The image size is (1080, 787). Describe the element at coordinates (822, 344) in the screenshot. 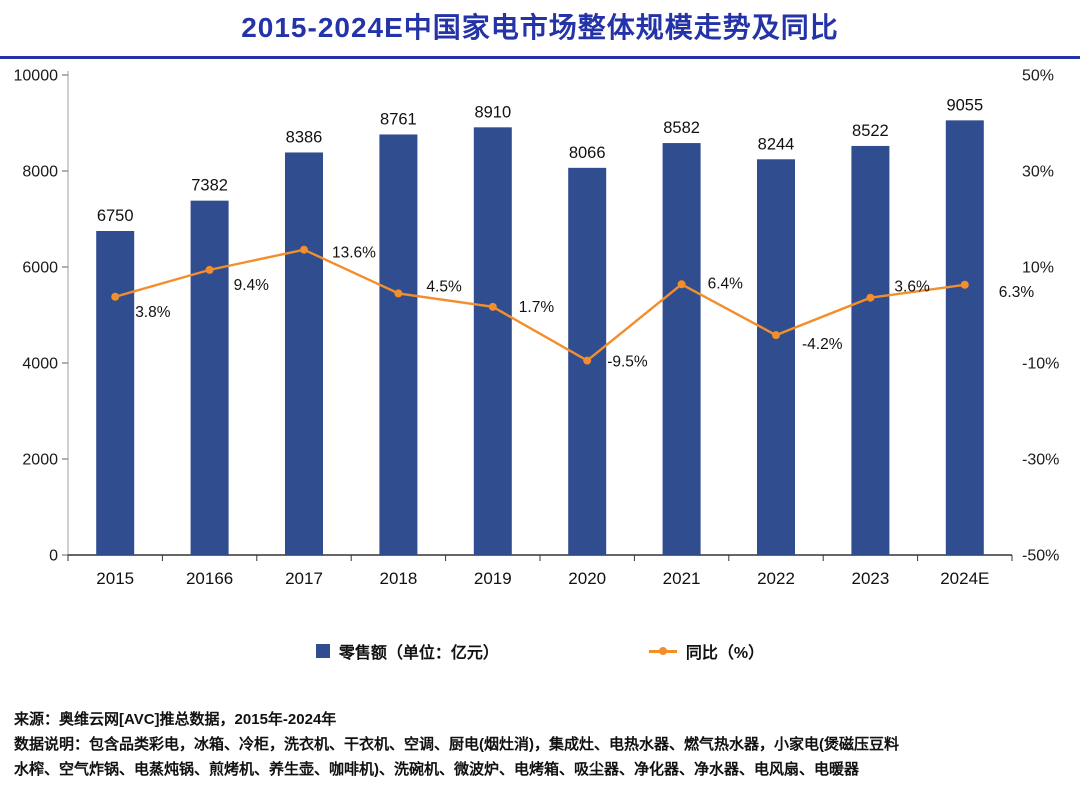

I see `yoy-value-label: -4.2%` at that location.